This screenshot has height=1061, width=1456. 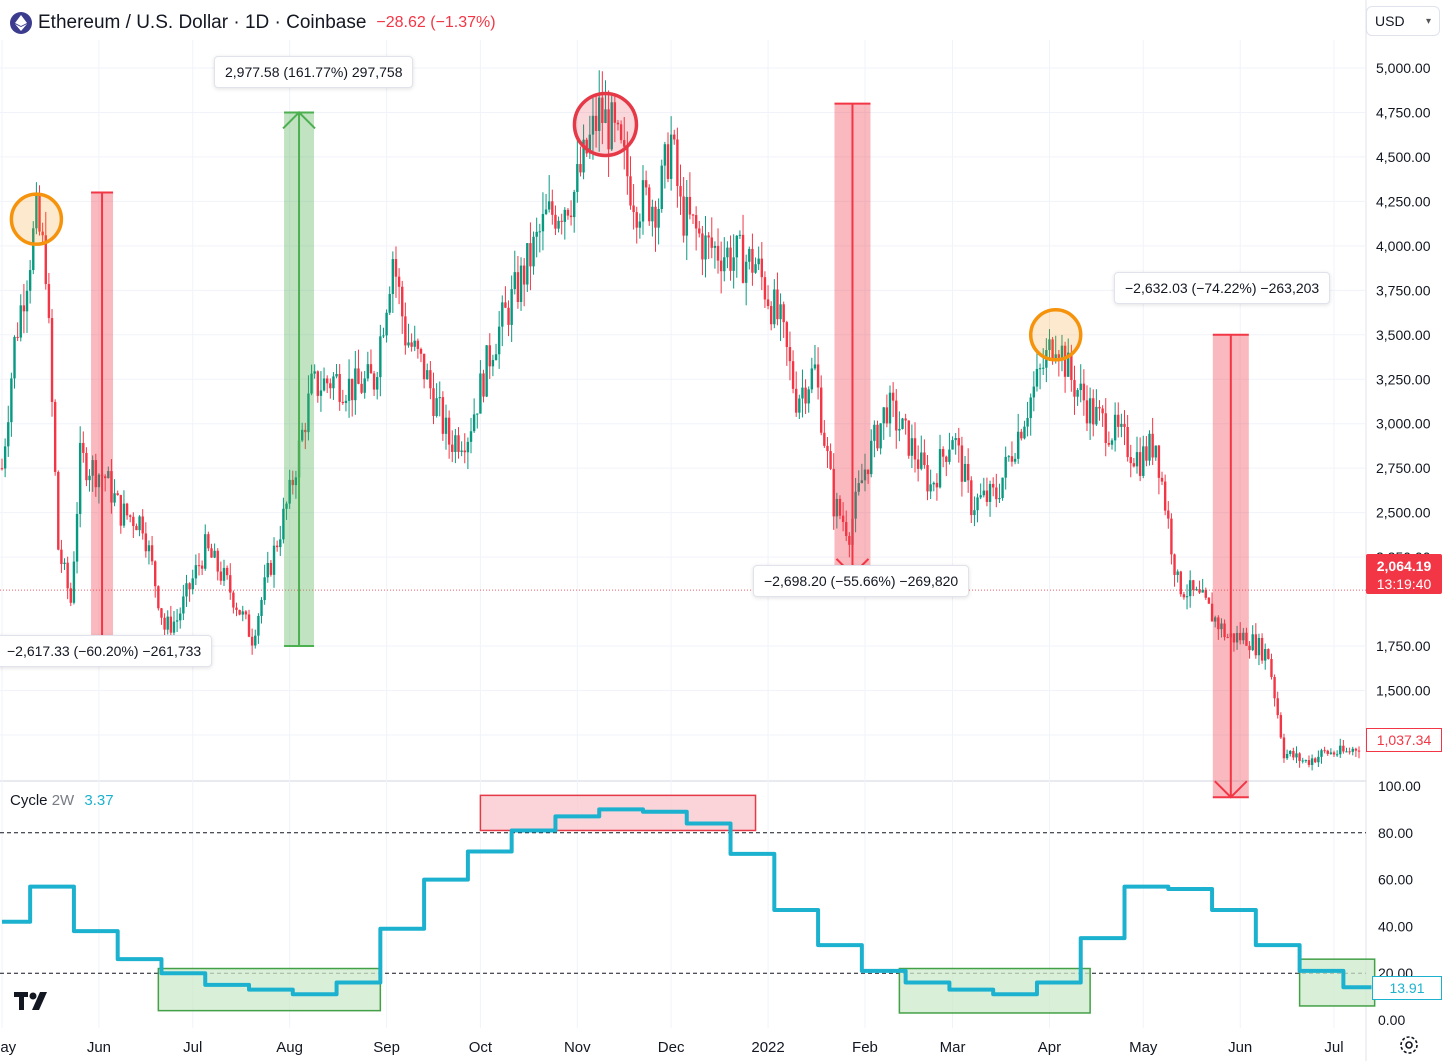 What do you see at coordinates (1403, 335) in the screenshot?
I see `price-tick-label: 3,500.00` at bounding box center [1403, 335].